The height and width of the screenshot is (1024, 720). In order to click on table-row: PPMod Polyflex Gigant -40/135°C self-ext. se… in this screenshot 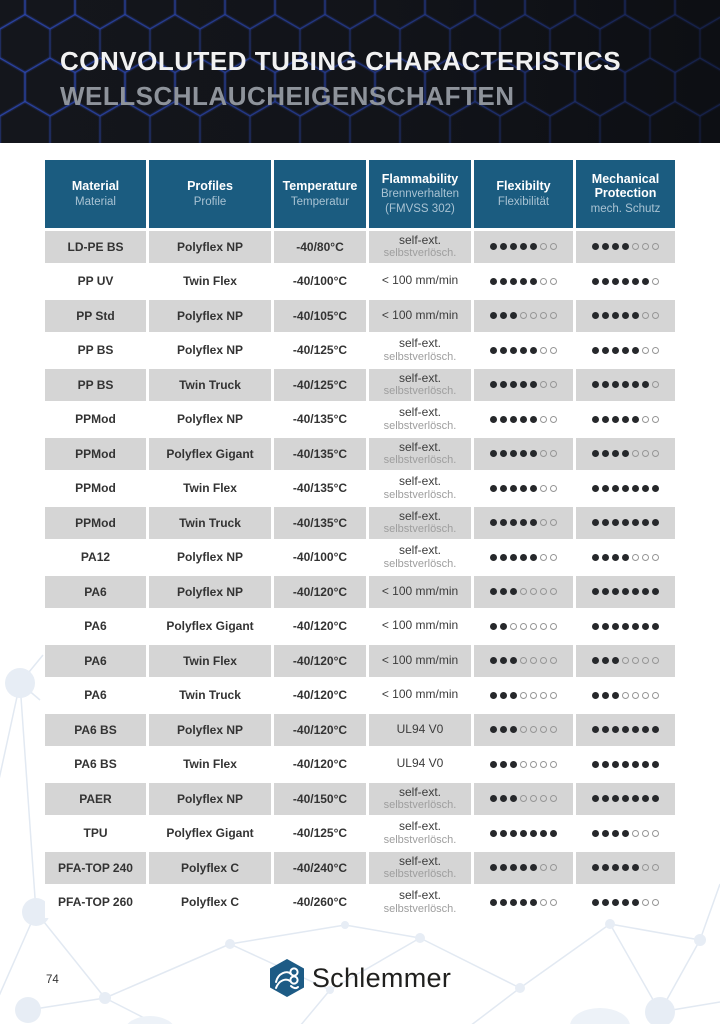, I will do `click(360, 454)`.